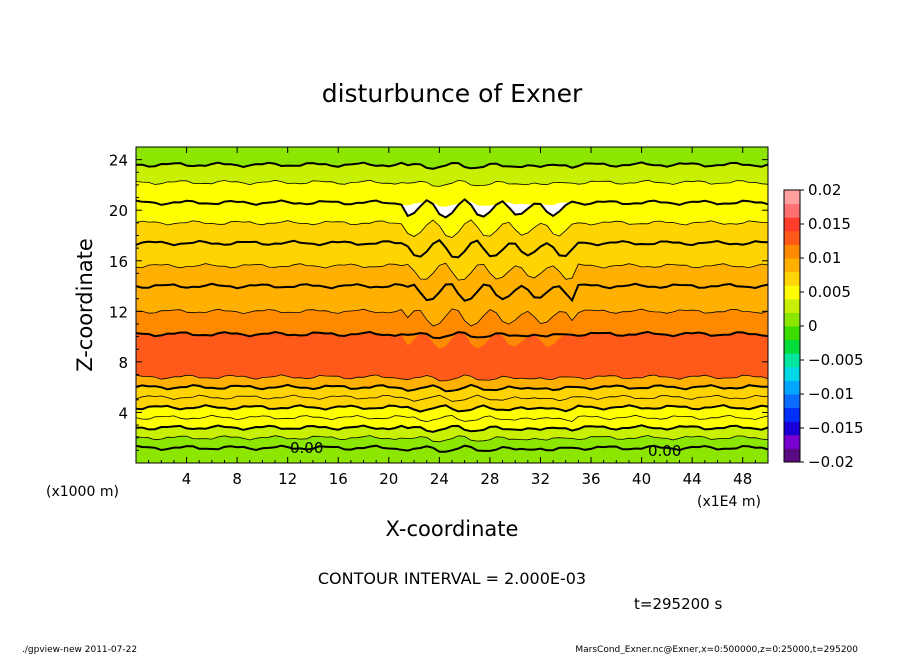 The width and height of the screenshot is (904, 654). What do you see at coordinates (540, 479) in the screenshot?
I see `x-tick-label: 32` at bounding box center [540, 479].